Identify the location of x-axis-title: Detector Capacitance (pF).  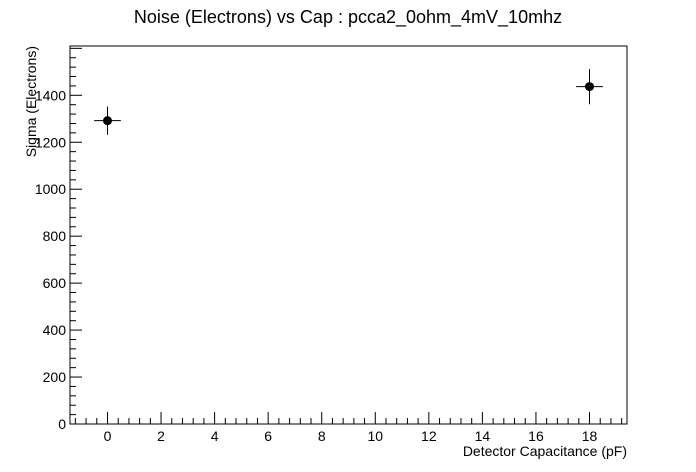
(545, 451).